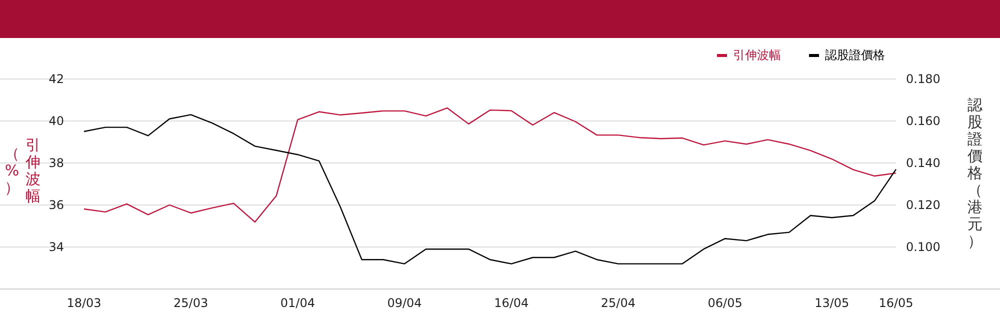 The image size is (1000, 324). What do you see at coordinates (923, 163) in the screenshot?
I see `y2-tick-label: 0.140` at bounding box center [923, 163].